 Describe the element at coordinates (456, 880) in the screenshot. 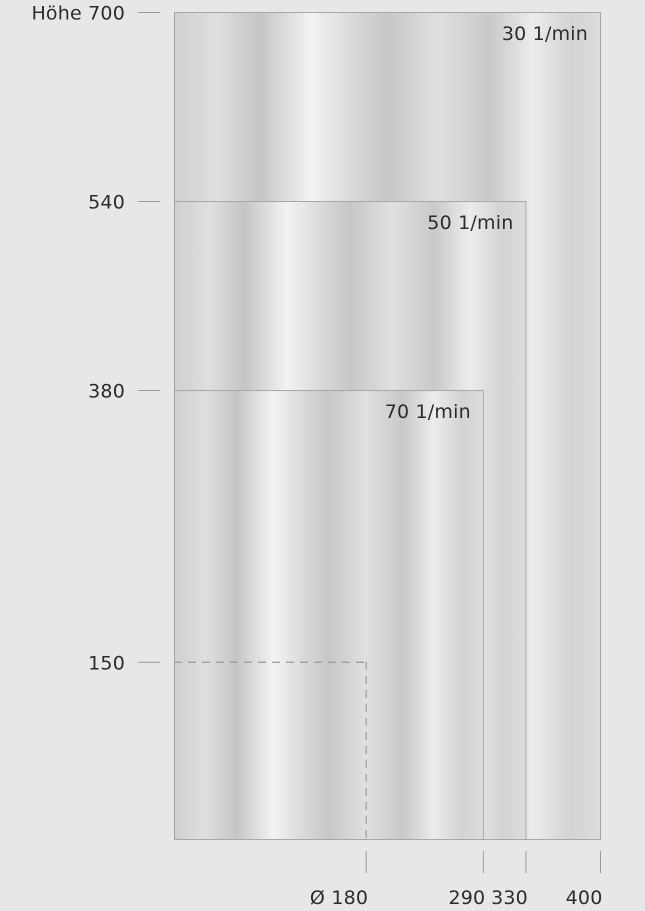

I see `diameter-axis: Ø 180 290 330 400` at that location.